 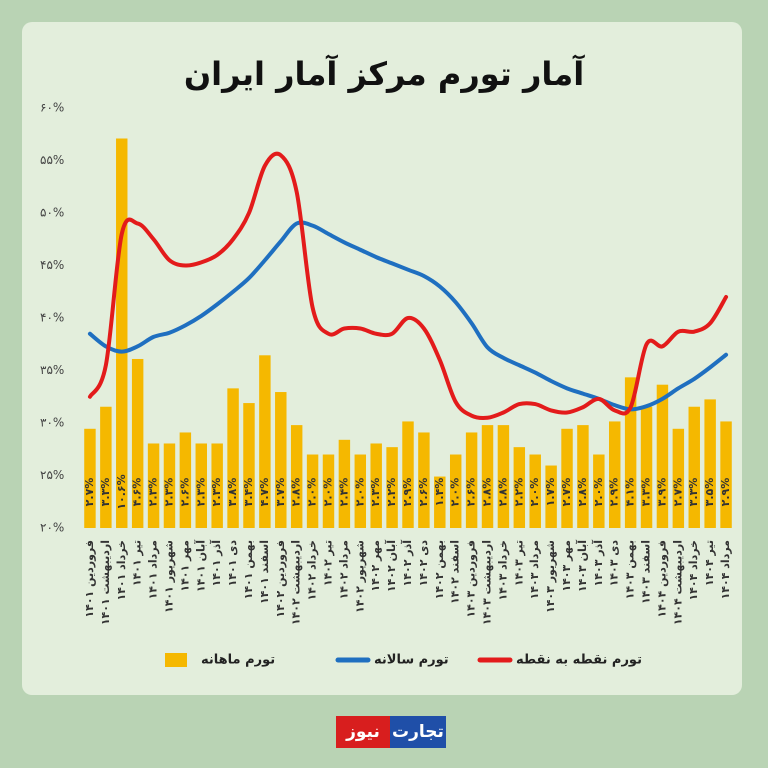 What do you see at coordinates (661, 579) in the screenshot?
I see `x-tick-label: فروردین ۱۴۰۴` at bounding box center [661, 579].